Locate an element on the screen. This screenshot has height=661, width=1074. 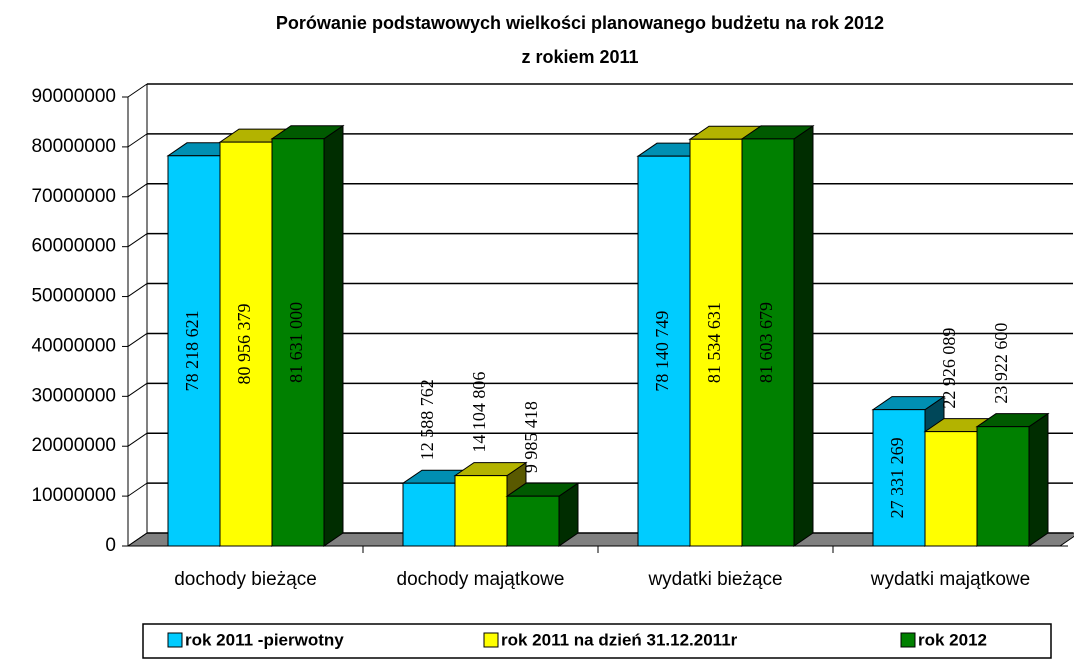
value-label: 81 631 000 is located at coordinates (296, 342).